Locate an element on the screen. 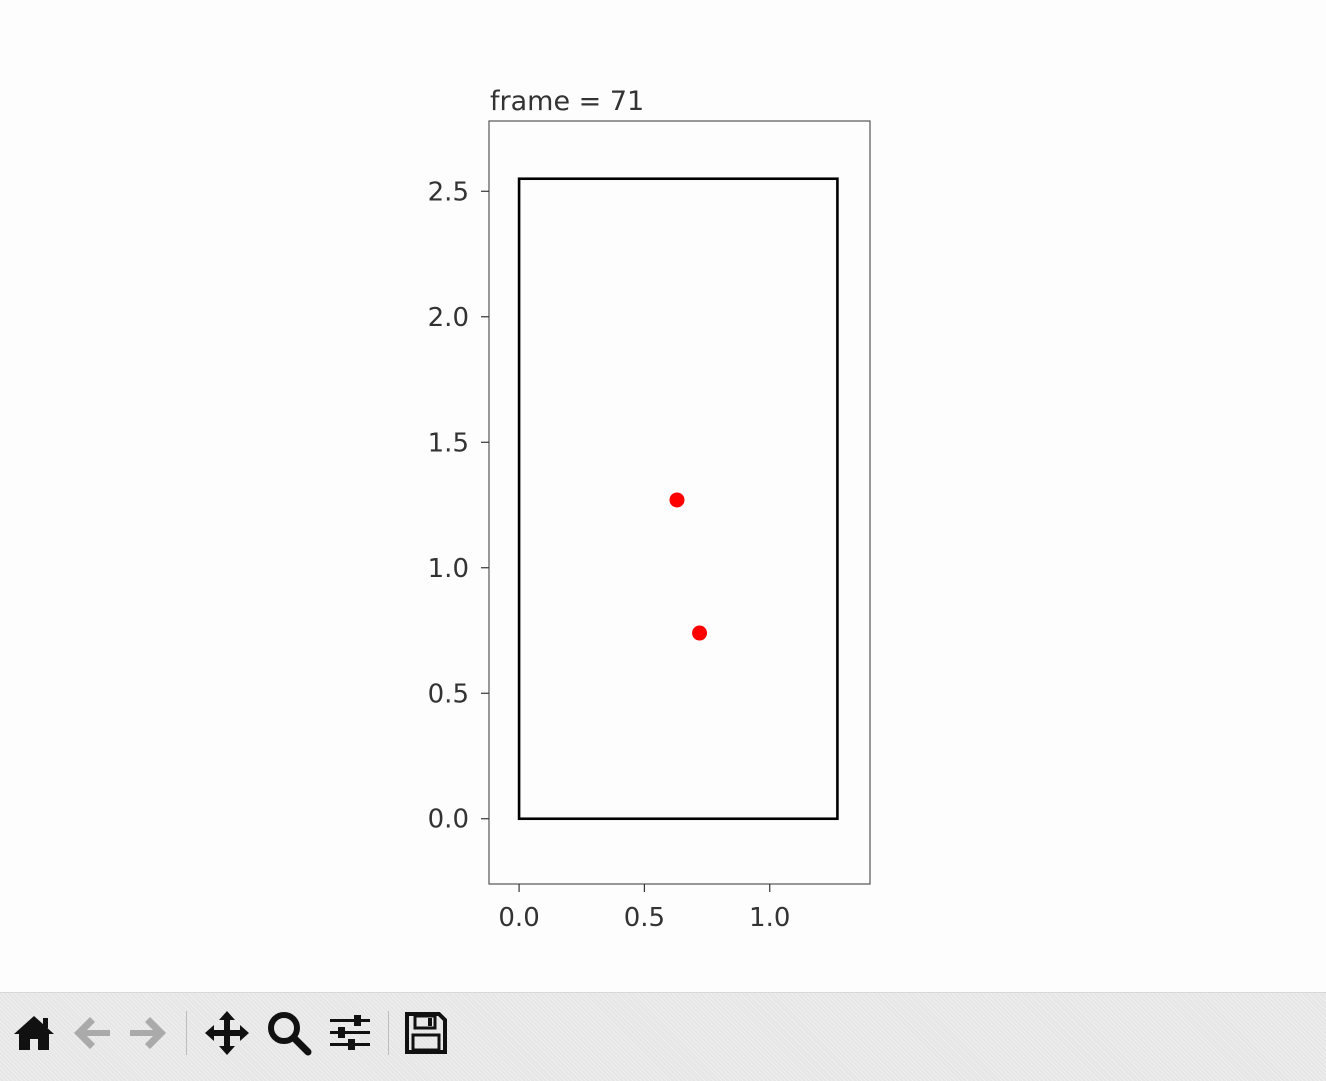  x-tick-label: 0.5 is located at coordinates (644, 918).